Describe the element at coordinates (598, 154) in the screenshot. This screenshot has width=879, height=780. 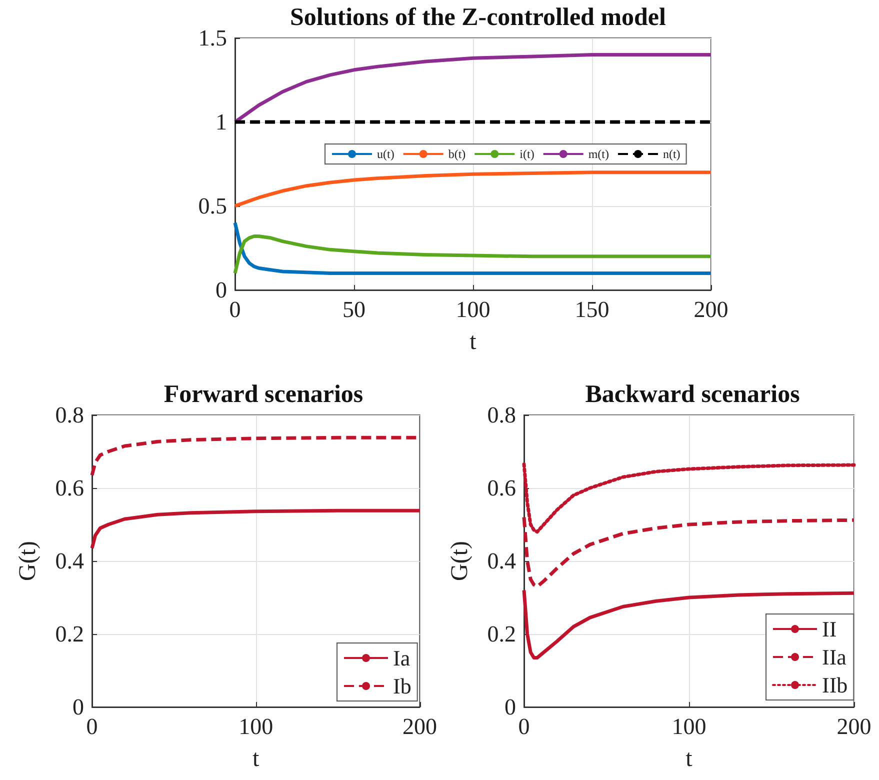
I see `legend-label: m(t)` at that location.